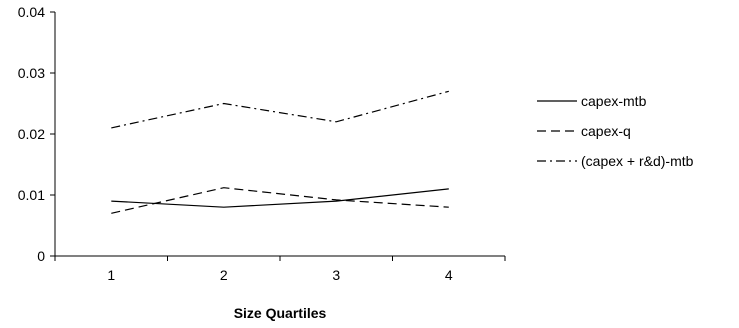  I want to click on series-line-capex-mtb, so click(280, 198).